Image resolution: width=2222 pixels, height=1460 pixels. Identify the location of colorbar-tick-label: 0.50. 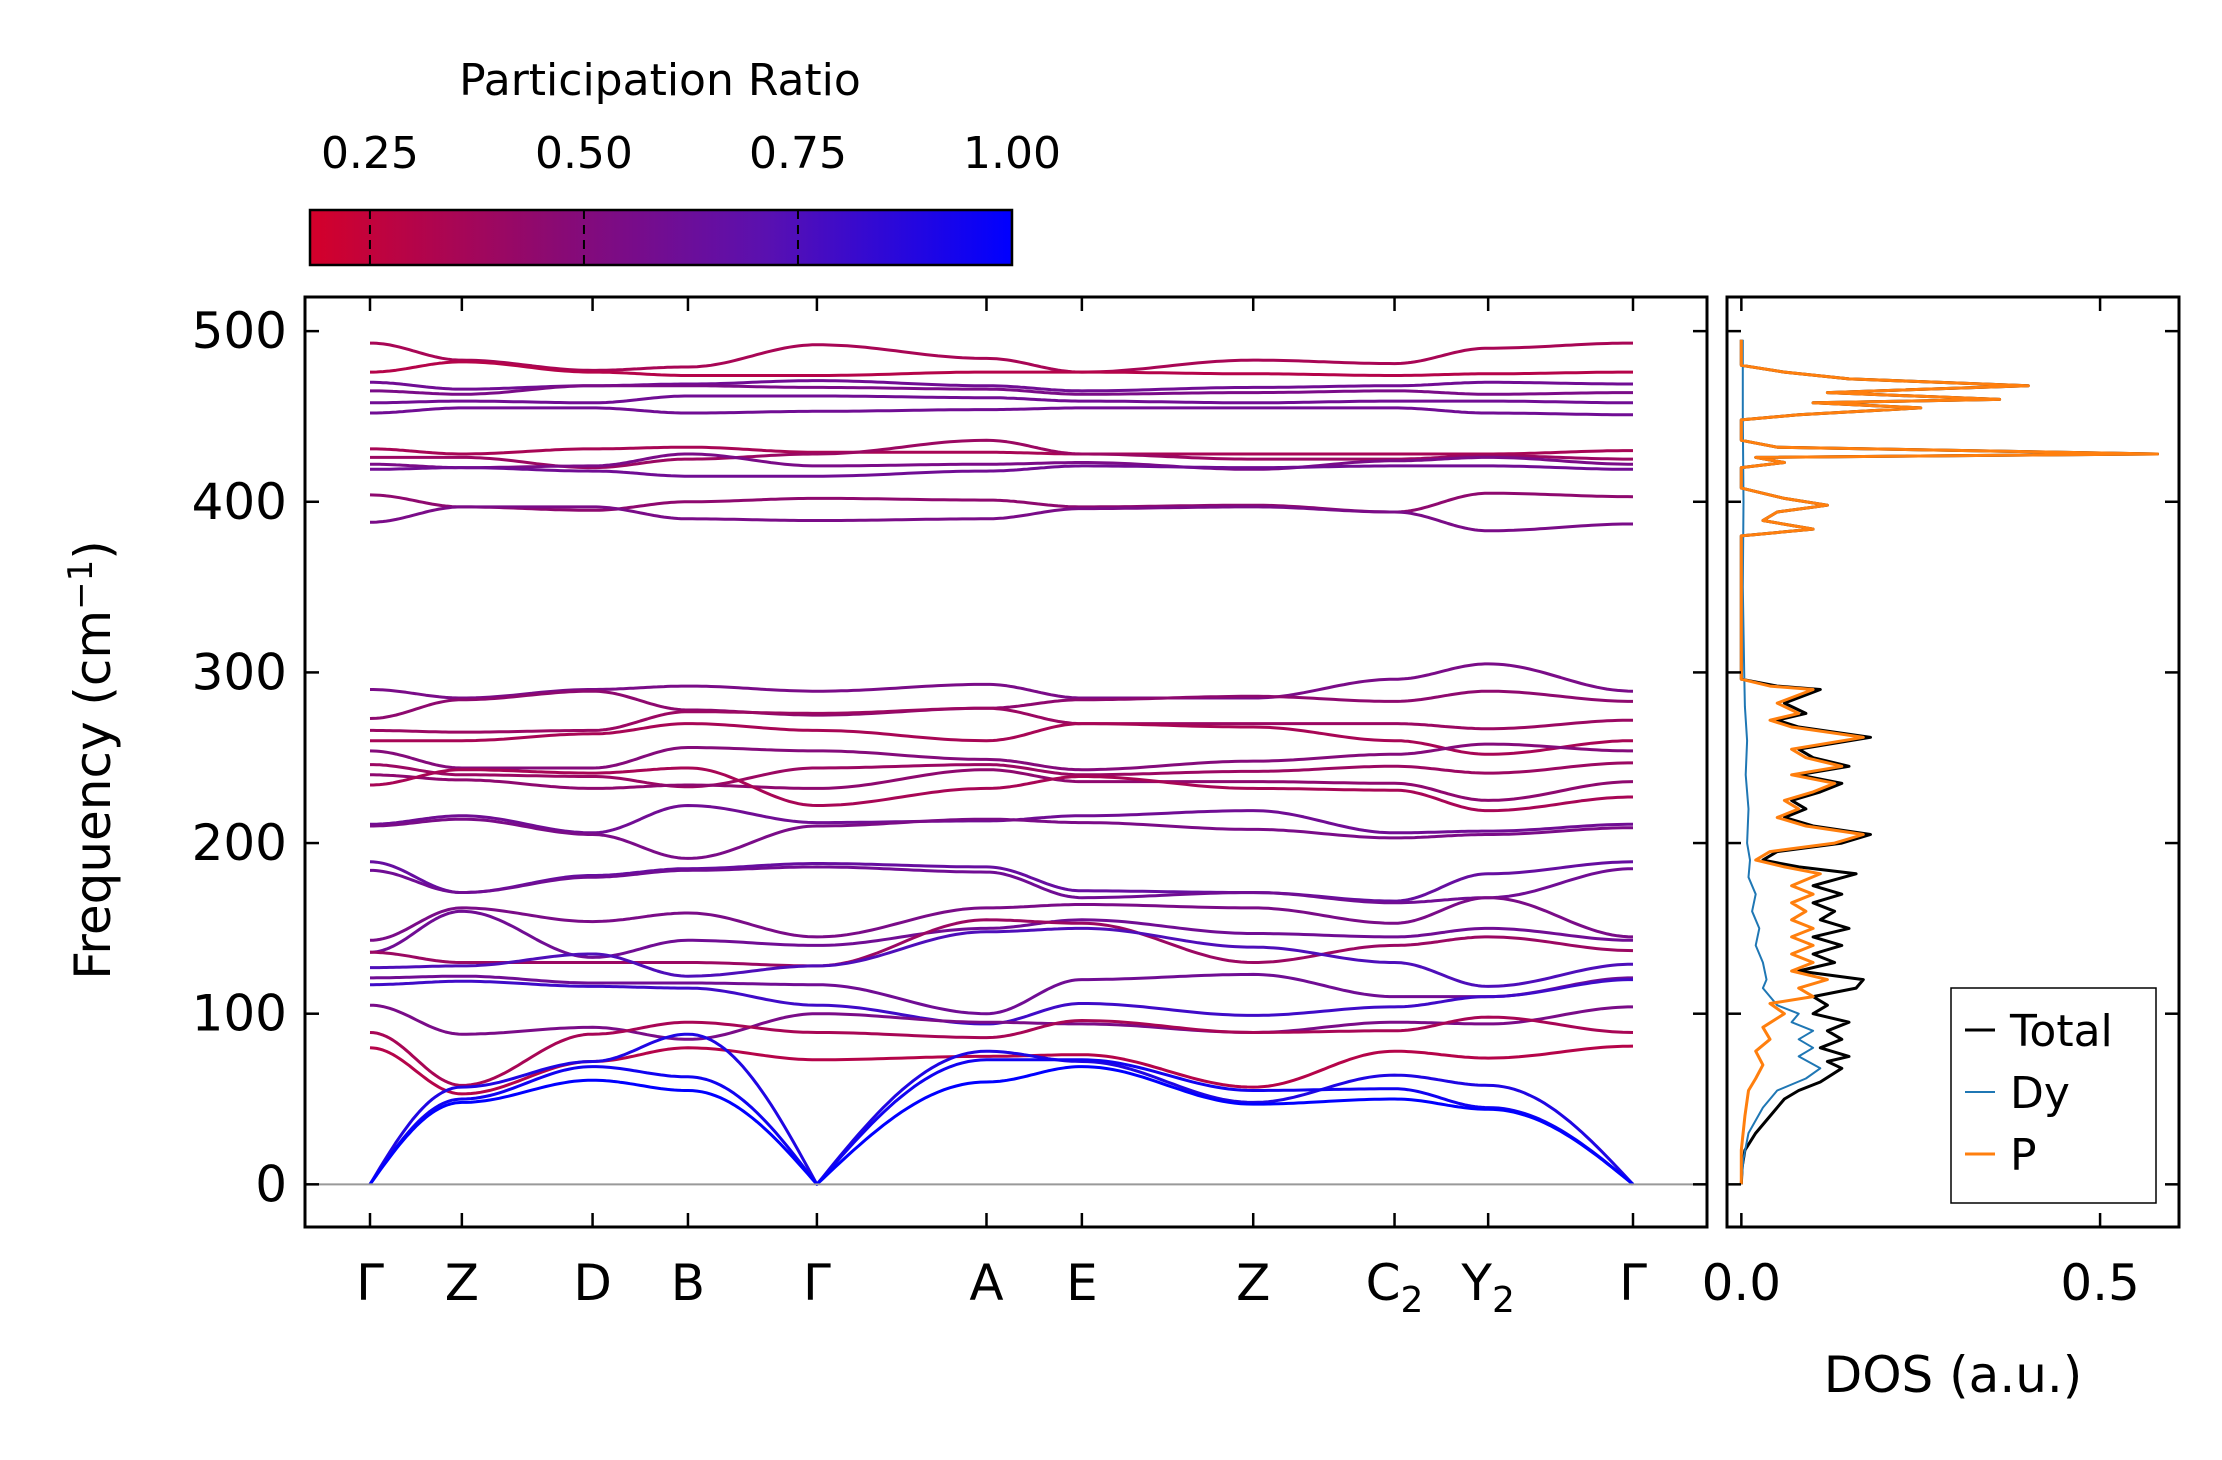
(584, 153).